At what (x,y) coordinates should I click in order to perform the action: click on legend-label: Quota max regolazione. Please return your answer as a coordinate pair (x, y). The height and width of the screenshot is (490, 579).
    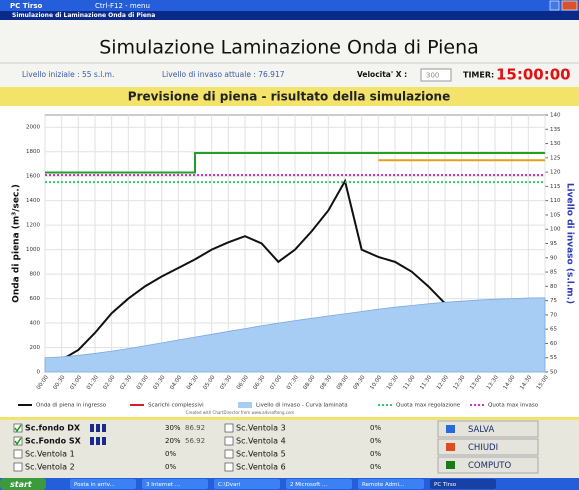
    Looking at the image, I should click on (428, 406).